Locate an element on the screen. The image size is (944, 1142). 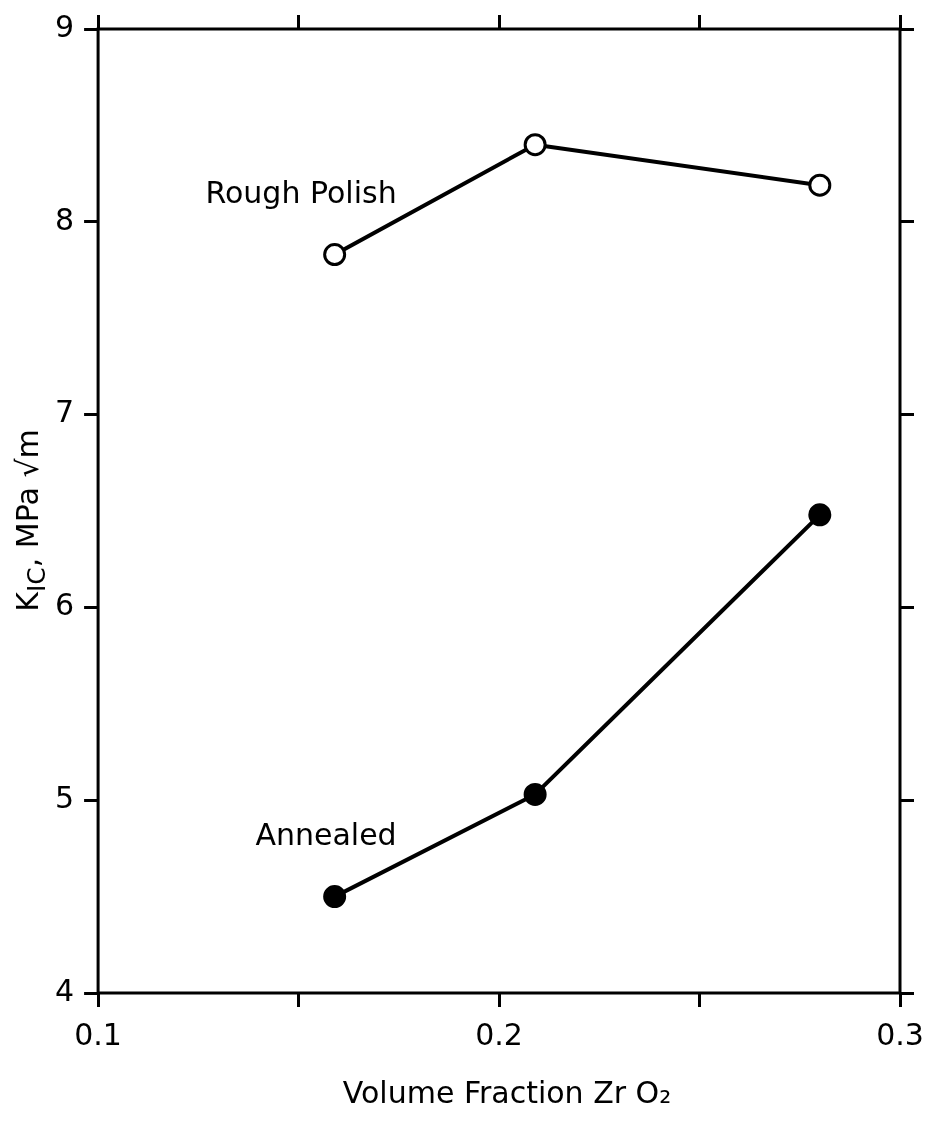
y-tick-label: 9 is located at coordinates (64, 26).